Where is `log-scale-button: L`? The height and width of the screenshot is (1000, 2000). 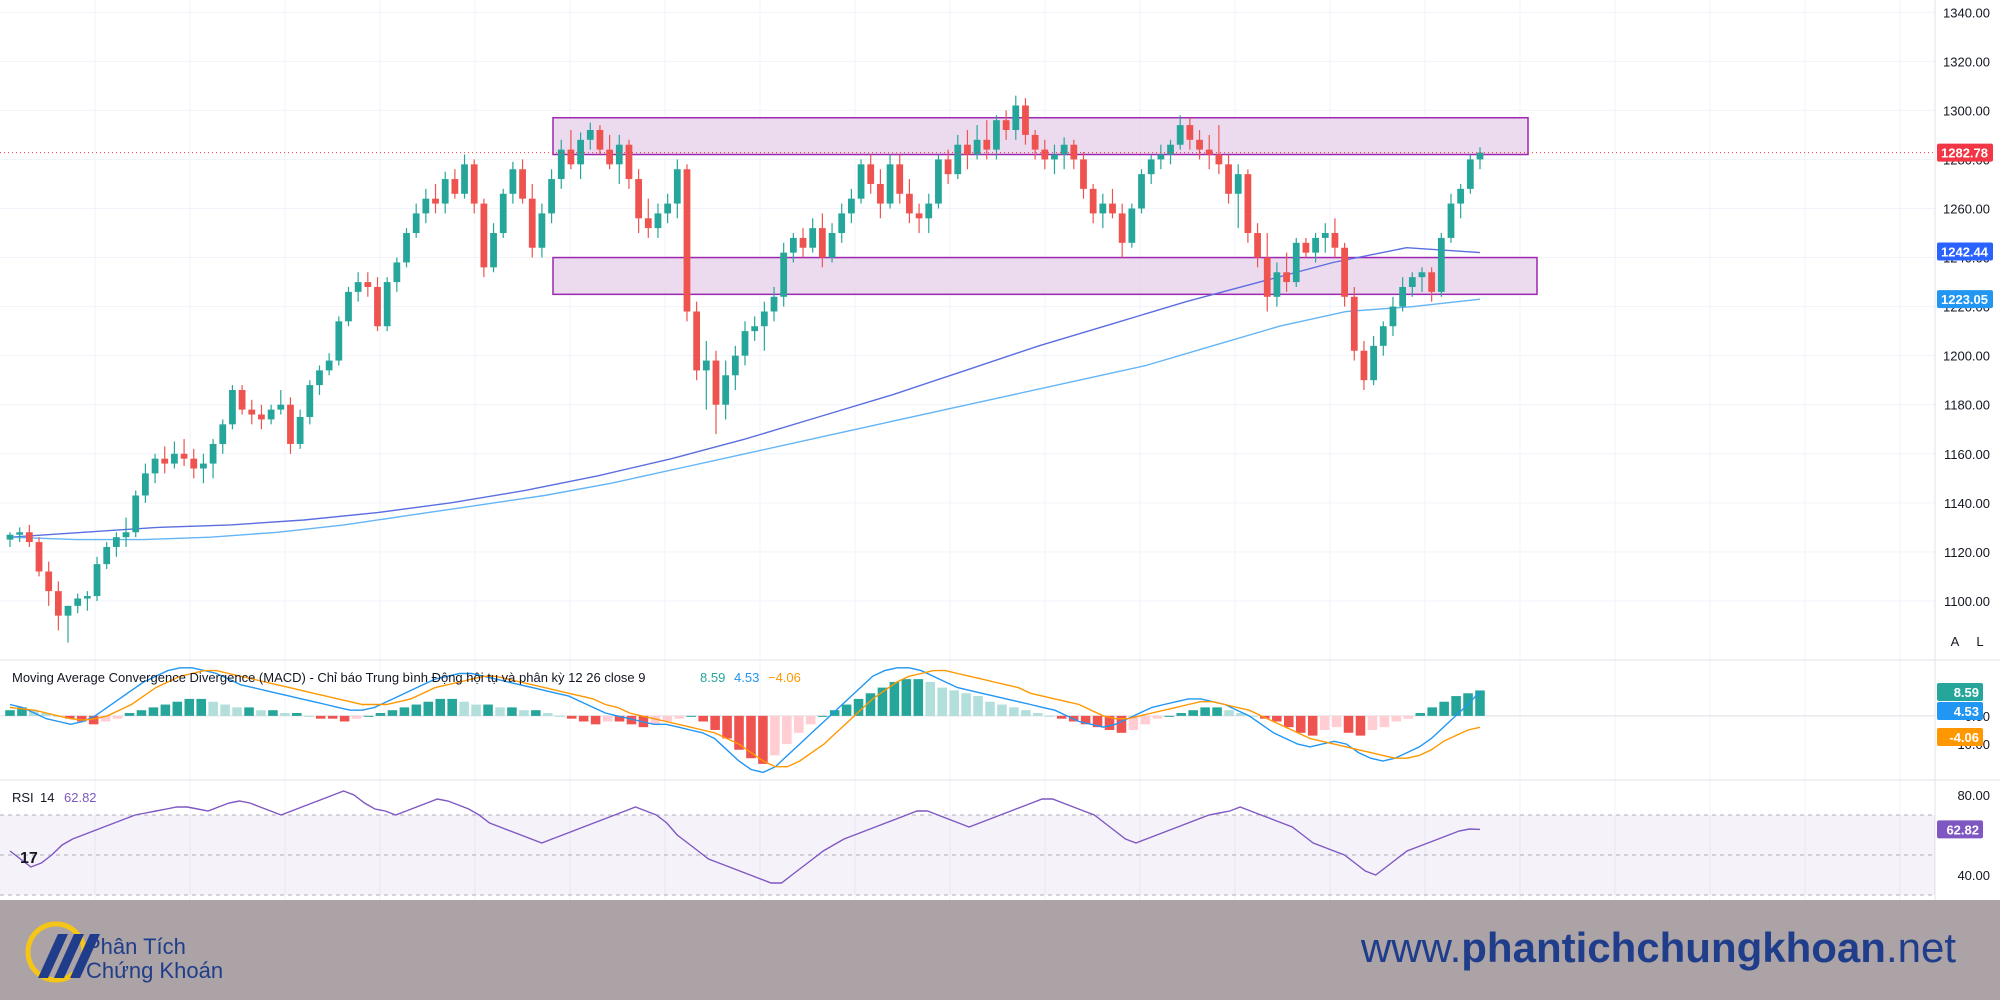 log-scale-button: L is located at coordinates (1980, 642).